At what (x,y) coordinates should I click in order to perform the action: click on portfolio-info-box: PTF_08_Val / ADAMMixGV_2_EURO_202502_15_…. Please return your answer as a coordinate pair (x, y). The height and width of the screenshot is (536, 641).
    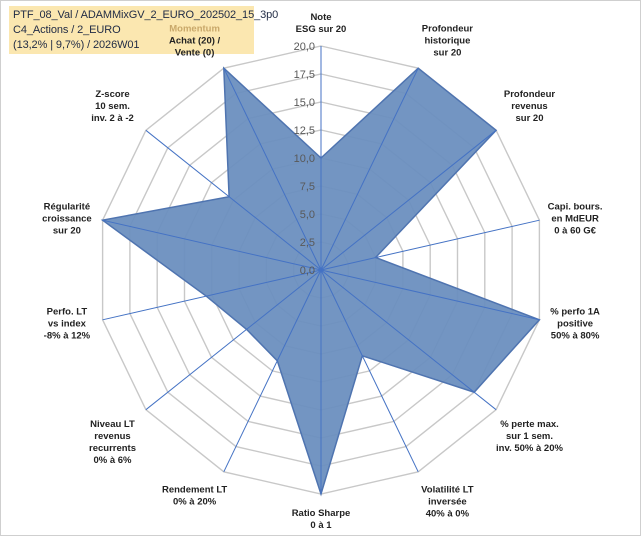
    Looking at the image, I should click on (143, 30).